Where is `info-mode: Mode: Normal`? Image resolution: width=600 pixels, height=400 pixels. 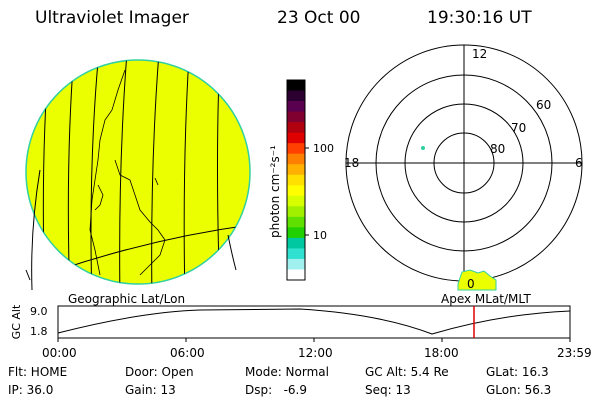 info-mode: Mode: Normal is located at coordinates (287, 372).